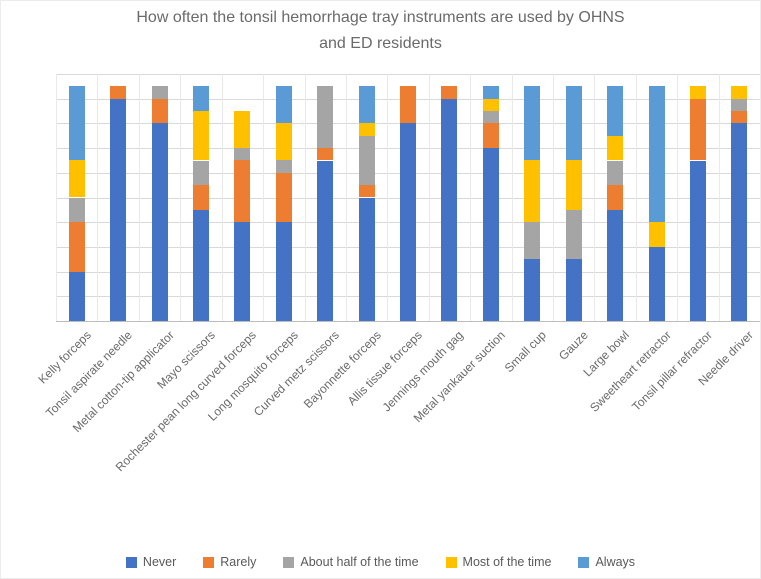 This screenshot has width=761, height=579. What do you see at coordinates (615, 173) in the screenshot?
I see `bar-segment-large-bowl-s2` at bounding box center [615, 173].